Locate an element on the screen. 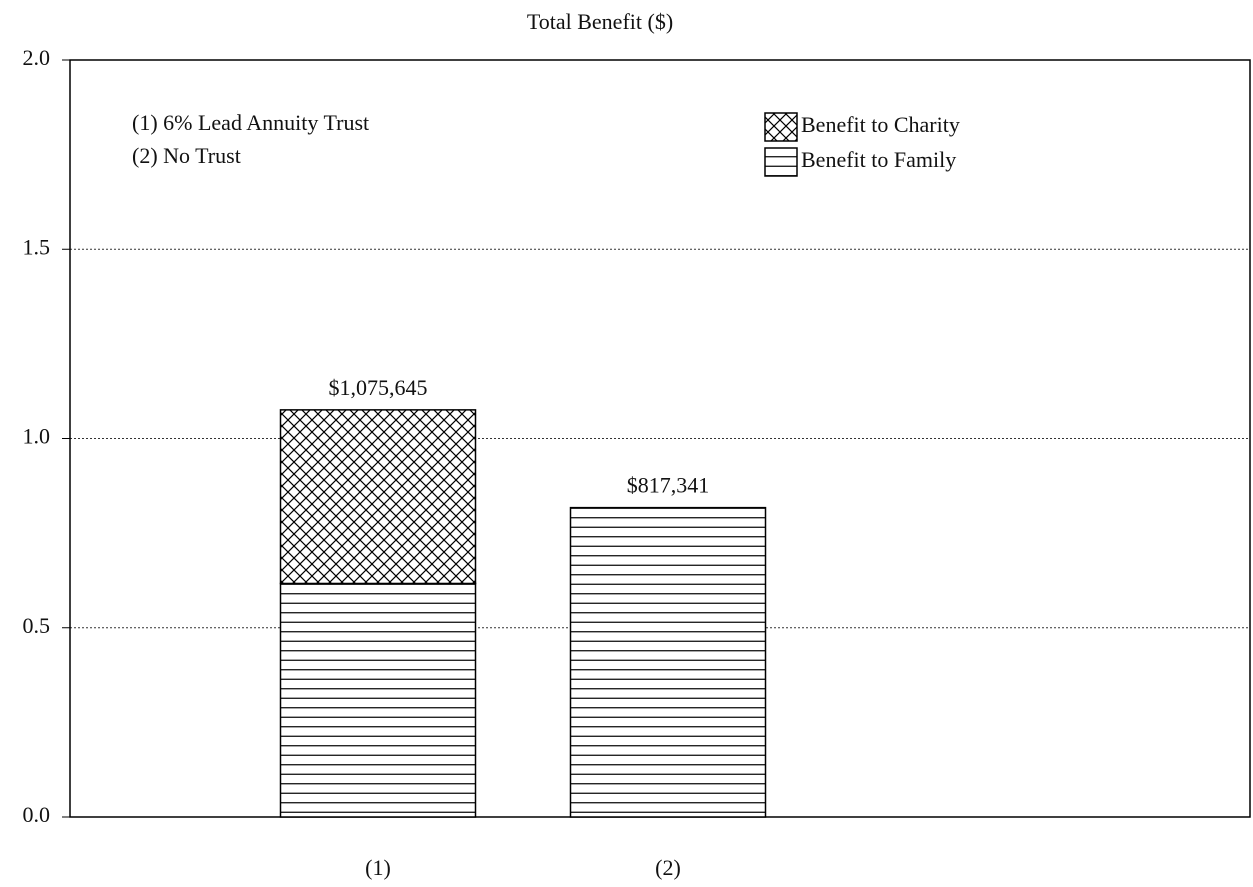 The image size is (1253, 887). annotation: (1) 6% Lead Annuity Trust is located at coordinates (250, 122).